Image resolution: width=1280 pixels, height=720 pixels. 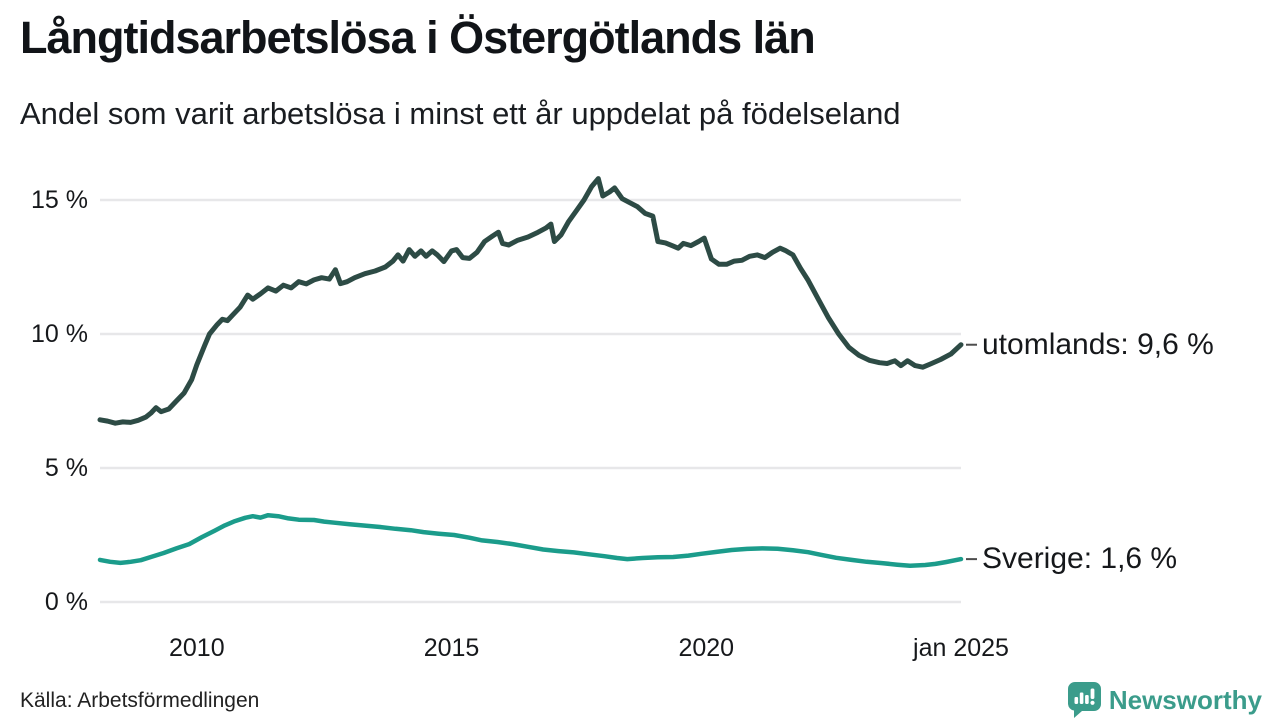 I want to click on y-axis-tick-label: 15 %, so click(x=59, y=200).